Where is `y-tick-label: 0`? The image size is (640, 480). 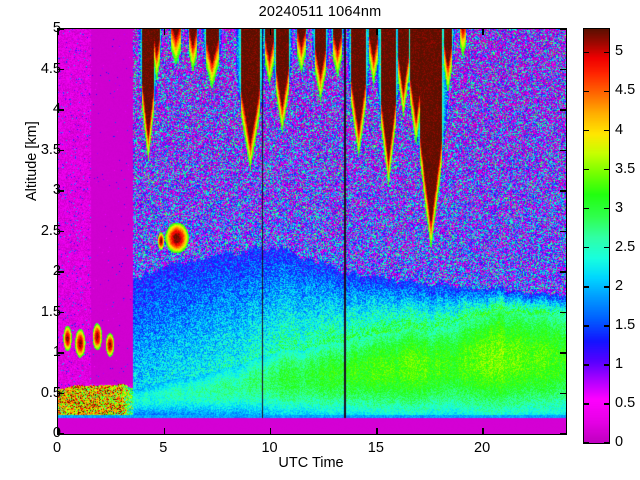
y-tick-label: 0 is located at coordinates (56, 433).